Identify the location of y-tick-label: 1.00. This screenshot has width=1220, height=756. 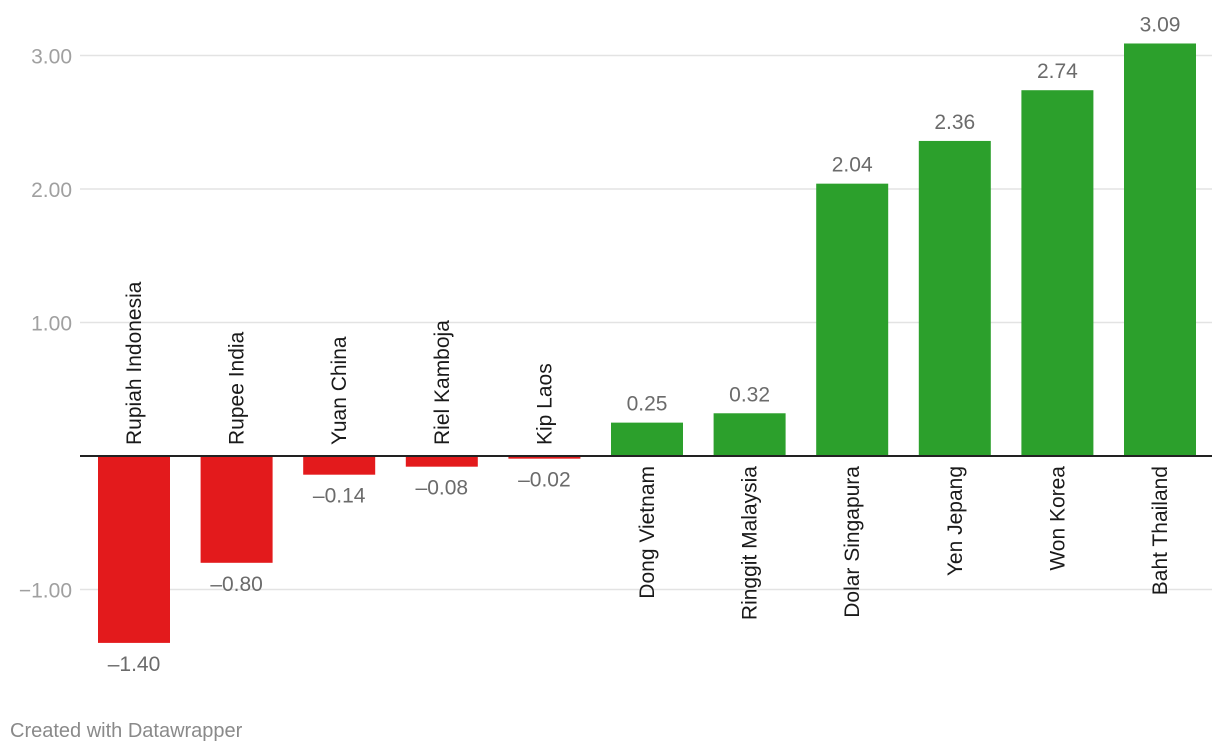
(51, 324).